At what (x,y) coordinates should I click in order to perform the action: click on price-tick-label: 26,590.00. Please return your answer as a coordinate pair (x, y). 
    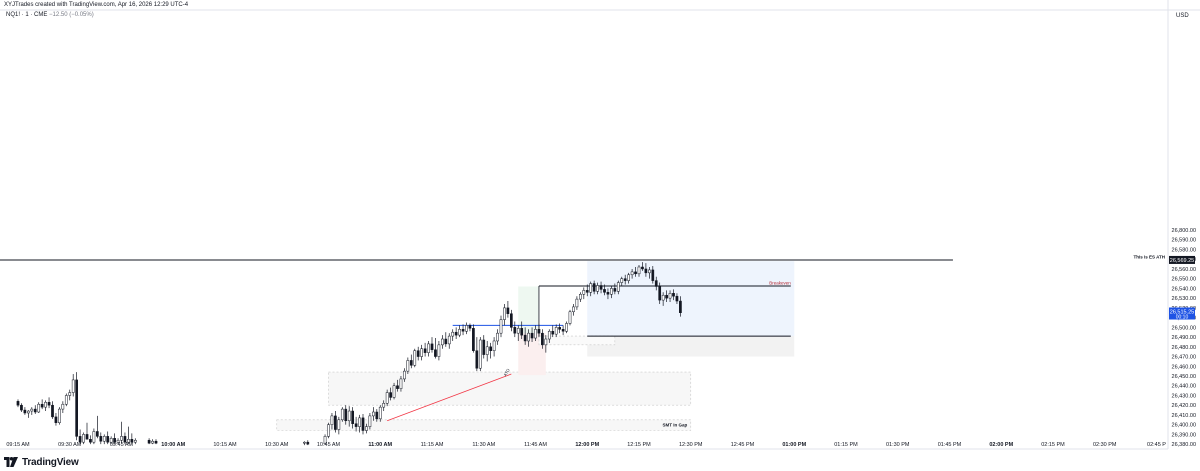
    Looking at the image, I should click on (1184, 241).